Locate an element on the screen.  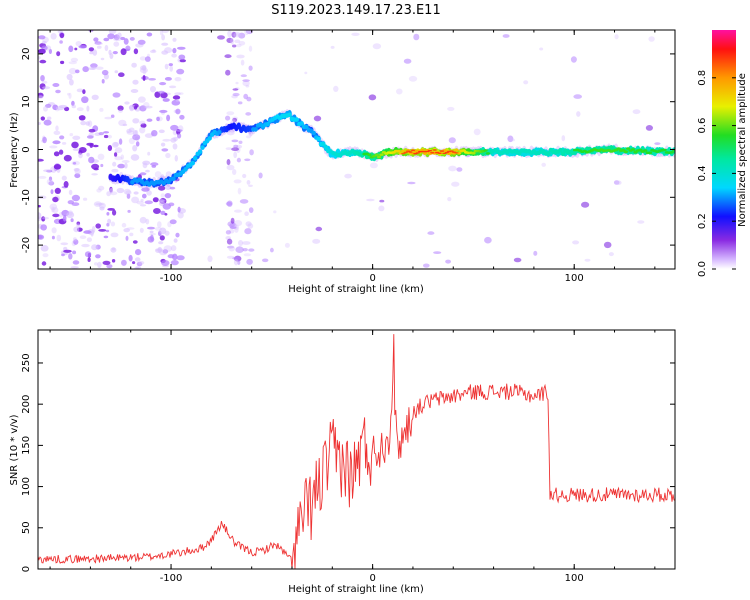
colorbar-tick-label: 0.8 is located at coordinates (702, 78).